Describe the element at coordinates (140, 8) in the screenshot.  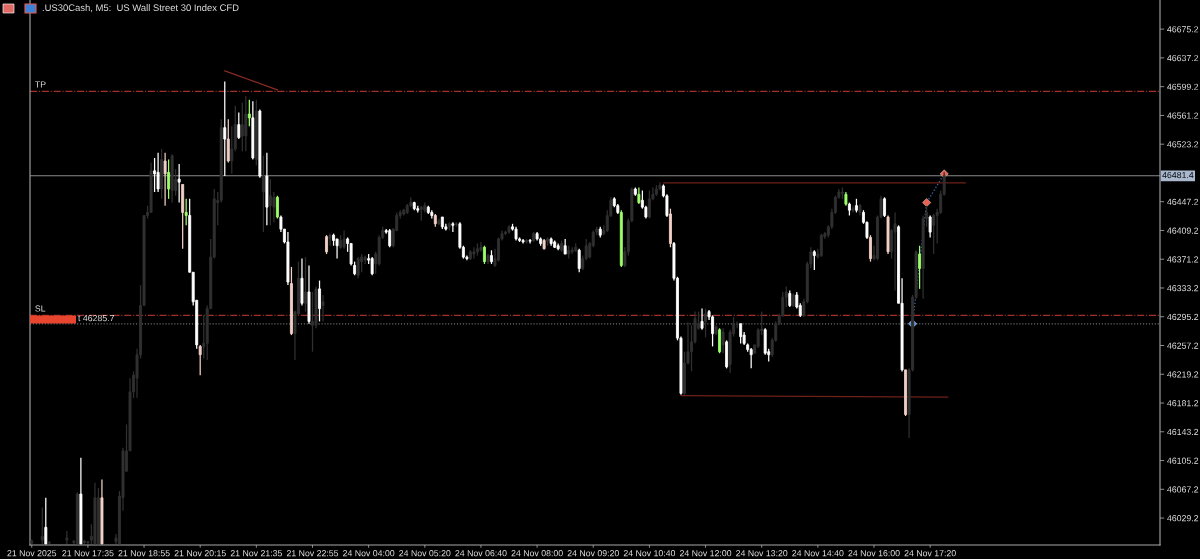
I see `chart-title: .US30Cash, M5: US Wall Street 30 Index CFD` at that location.